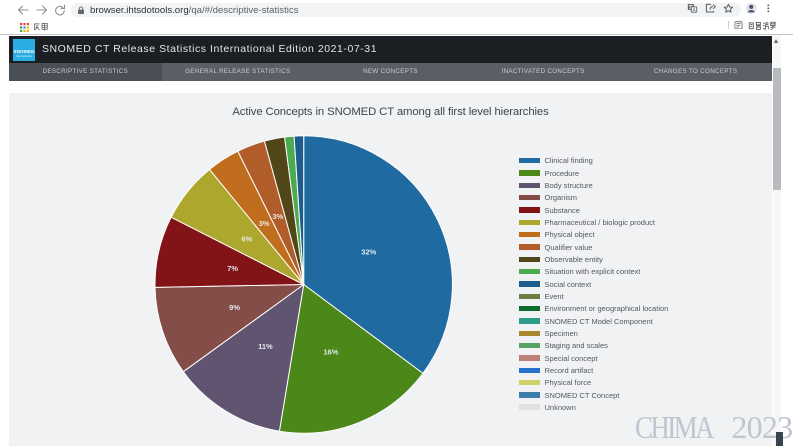  Describe the element at coordinates (232, 268) in the screenshot. I see `svg-text: 7%` at that location.